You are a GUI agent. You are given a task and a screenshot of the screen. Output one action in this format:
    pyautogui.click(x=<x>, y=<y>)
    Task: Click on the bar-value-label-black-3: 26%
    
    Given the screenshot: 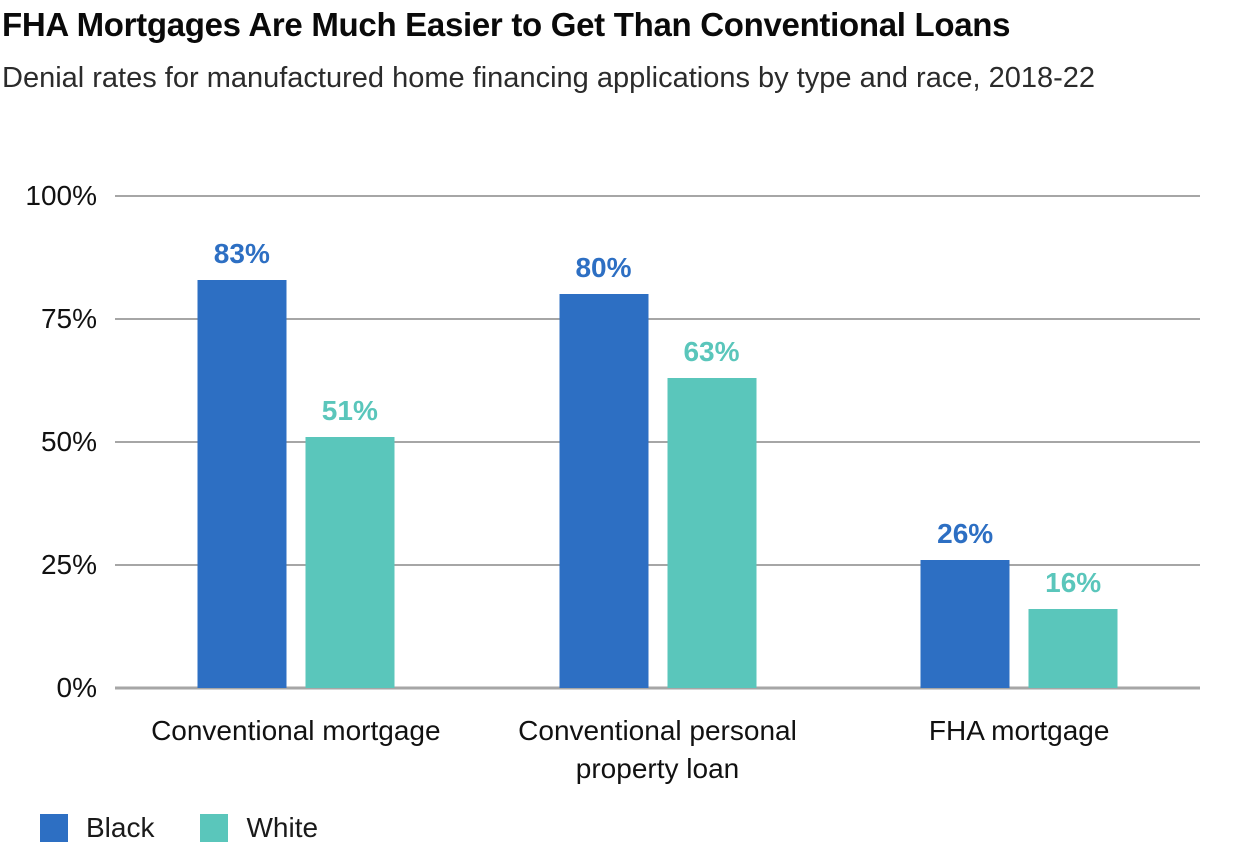 What is the action you would take?
    pyautogui.click(x=965, y=534)
    